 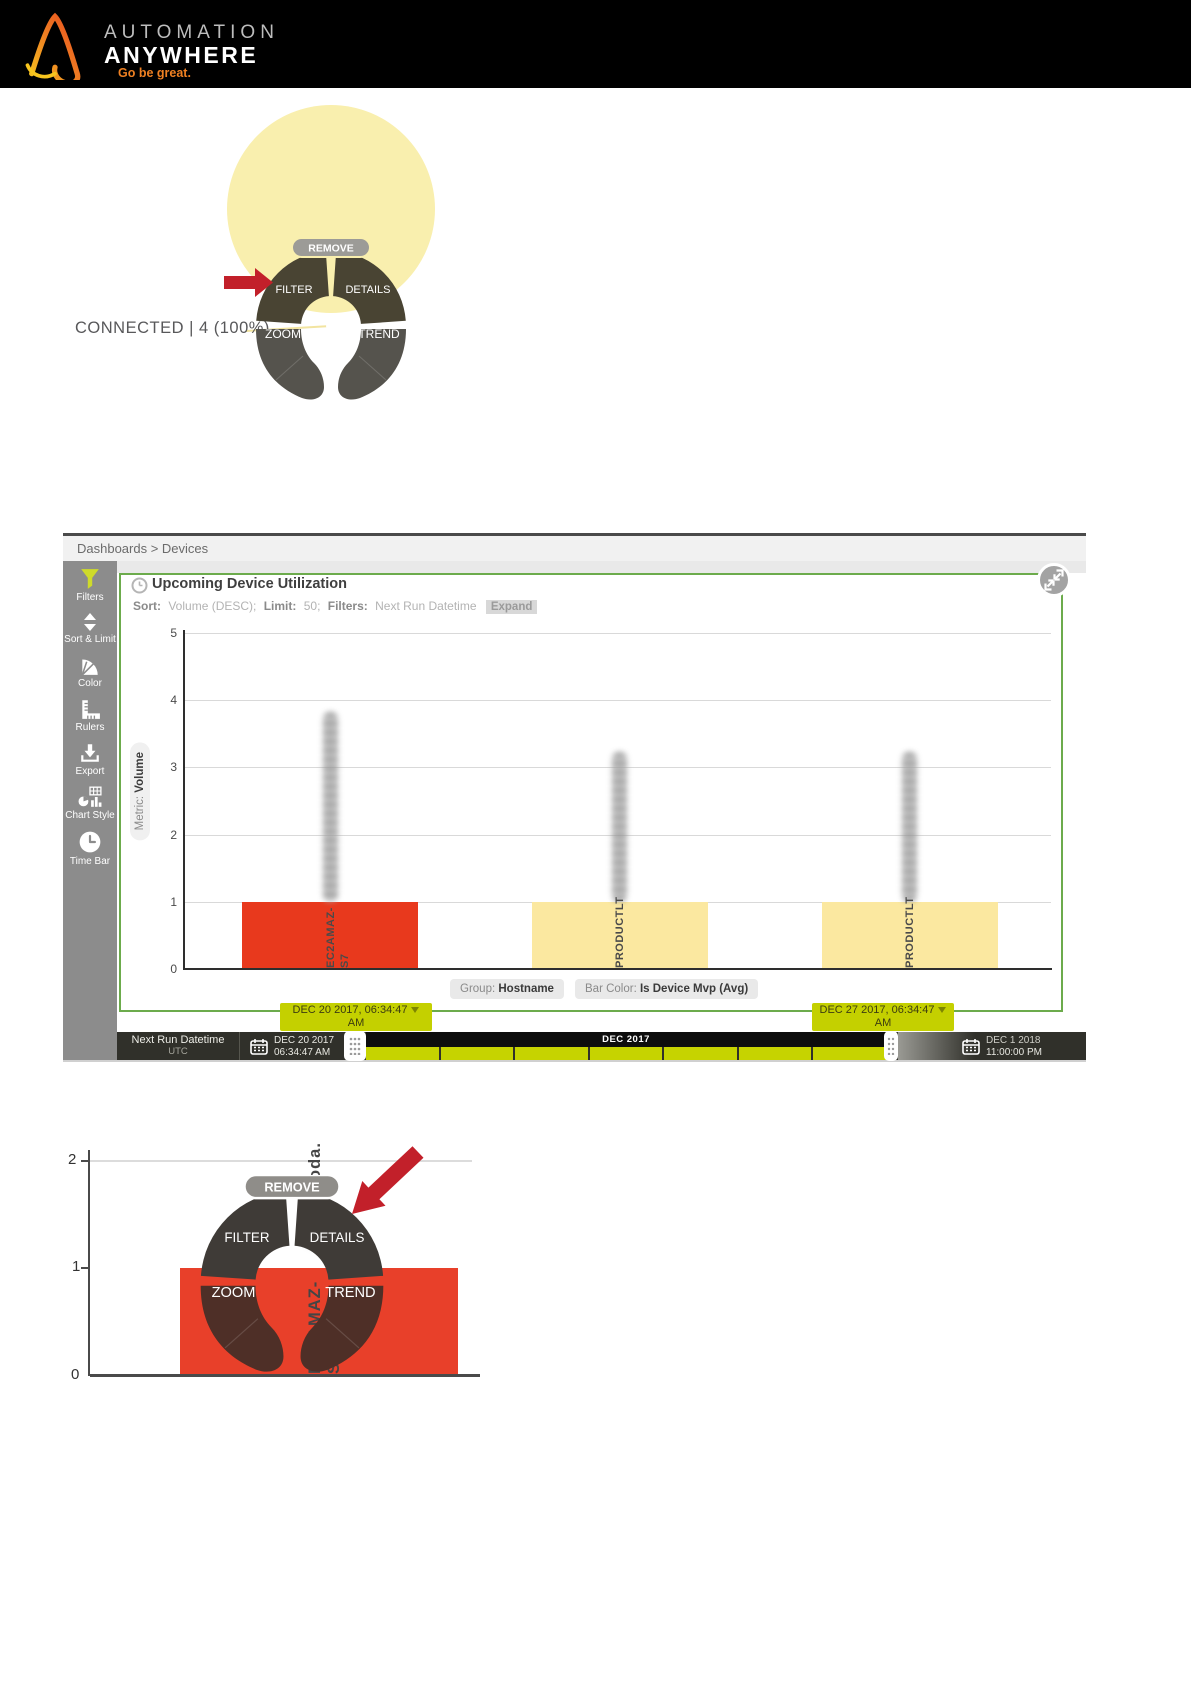 What do you see at coordinates (191, 32) in the screenshot?
I see `brand-line-automation: AUTOMATION` at bounding box center [191, 32].